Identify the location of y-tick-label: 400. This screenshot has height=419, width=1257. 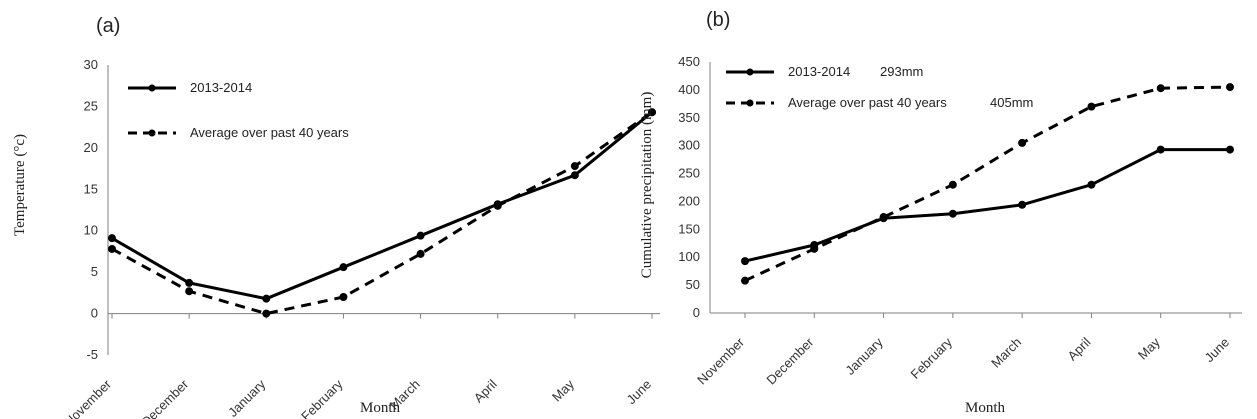
(689, 89).